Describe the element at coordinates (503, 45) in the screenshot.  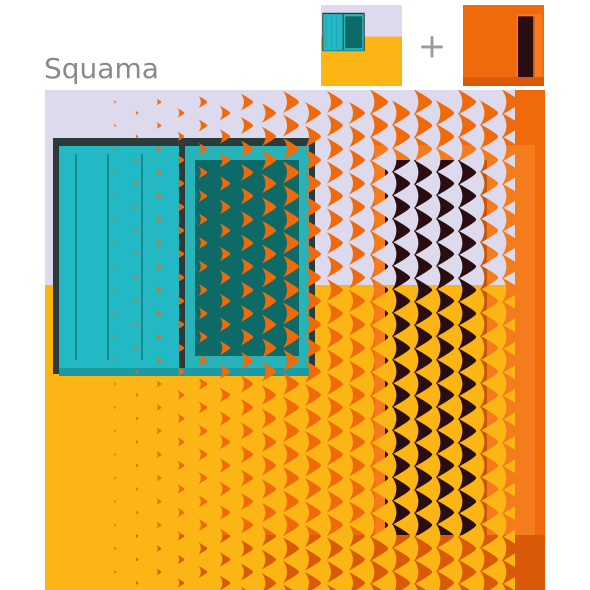
I see `target-thumbnail` at that location.